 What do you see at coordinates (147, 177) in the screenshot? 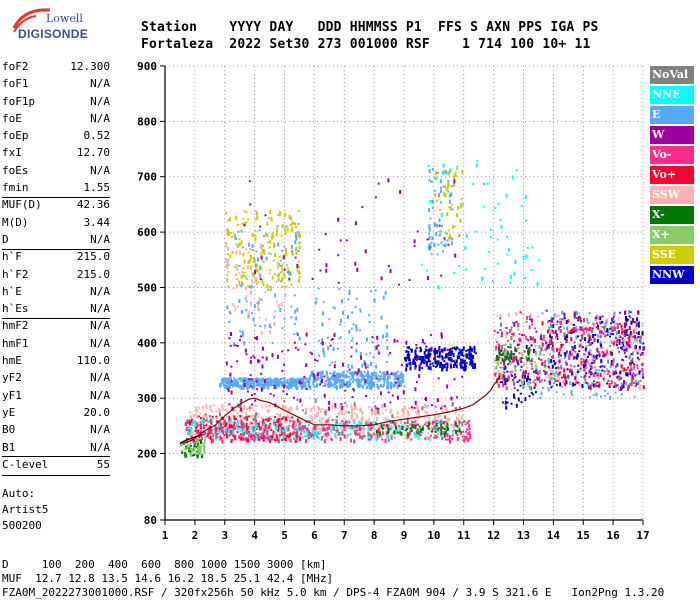
I see `y-tick-label: 700` at bounding box center [147, 177].